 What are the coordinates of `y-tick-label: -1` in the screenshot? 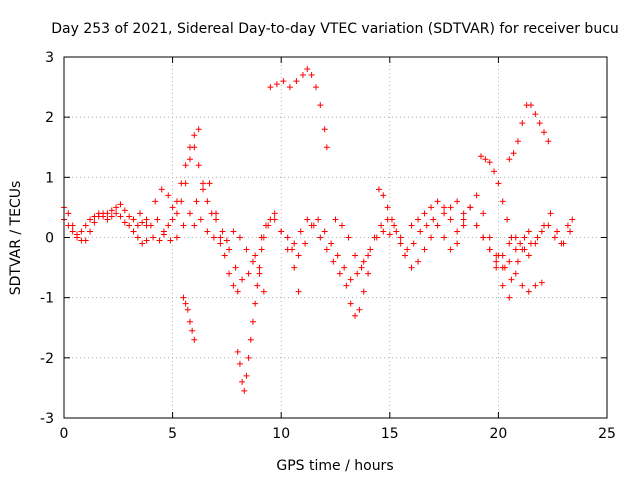 It's located at (47, 299).